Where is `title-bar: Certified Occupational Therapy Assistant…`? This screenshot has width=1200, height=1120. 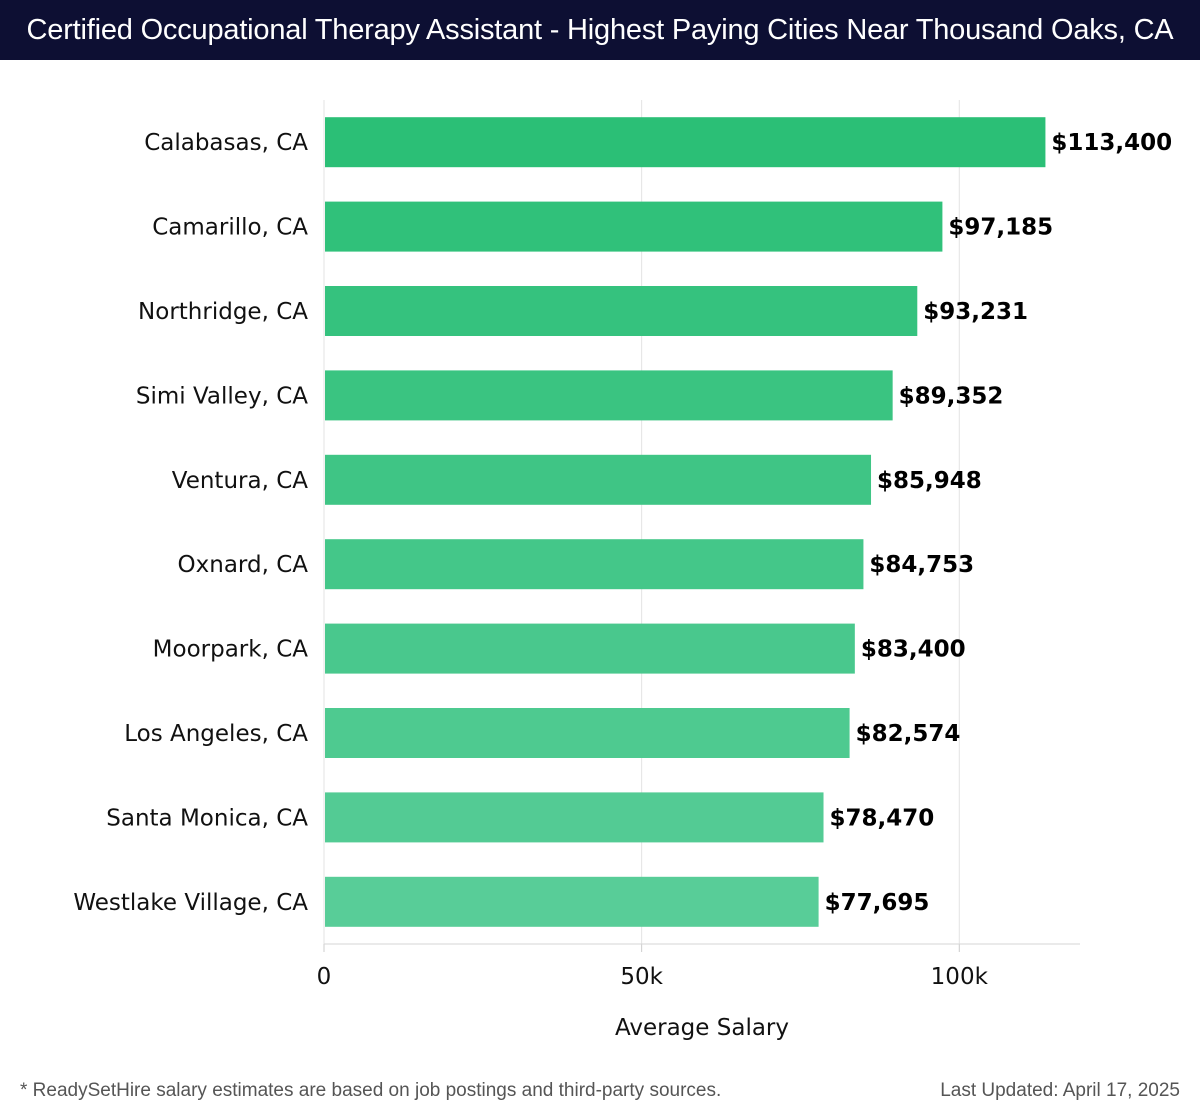
title-bar: Certified Occupational Therapy Assistant… is located at coordinates (600, 30).